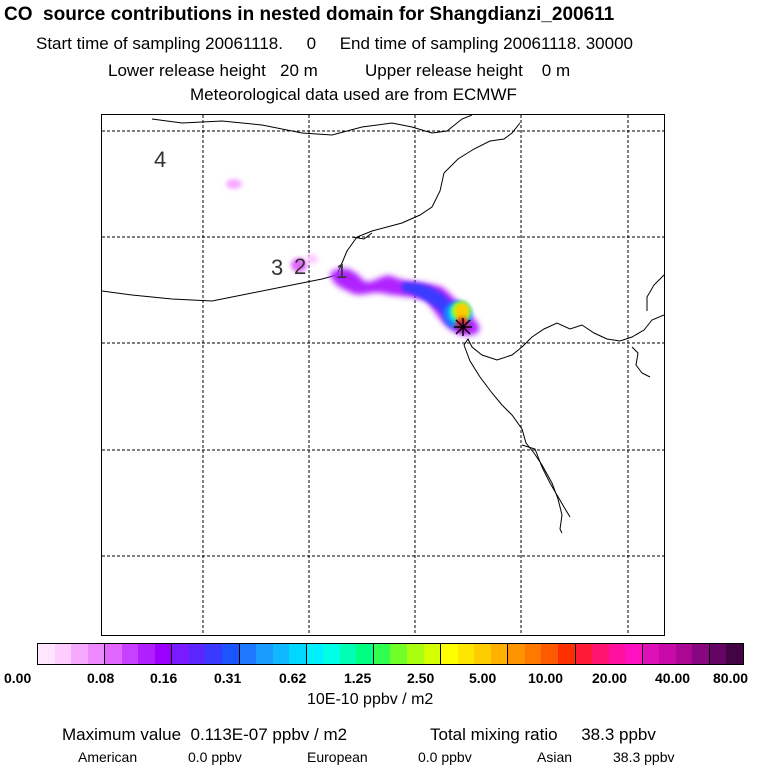 The width and height of the screenshot is (768, 768). What do you see at coordinates (673, 678) in the screenshot?
I see `tick-label-10: 40.00` at bounding box center [673, 678].